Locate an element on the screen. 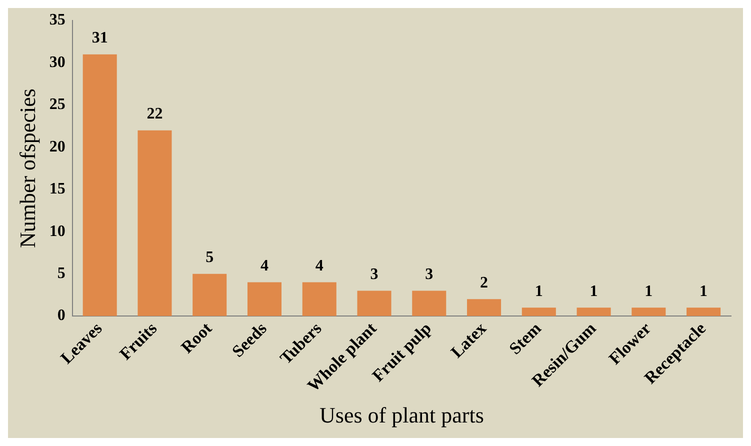 This screenshot has width=751, height=446. data-label: 2 is located at coordinates (484, 283).